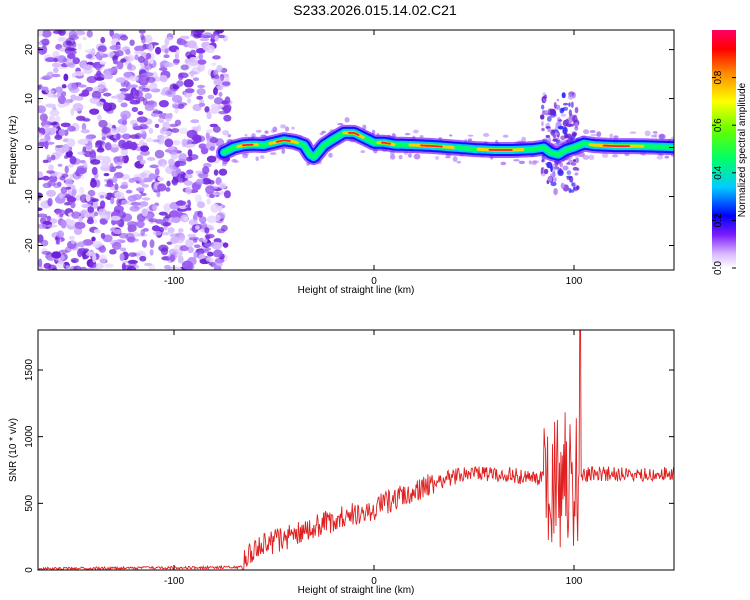 This screenshot has height=600, width=750. Describe the element at coordinates (386, 143) in the screenshot. I see `ridge-peak-segment` at that location.